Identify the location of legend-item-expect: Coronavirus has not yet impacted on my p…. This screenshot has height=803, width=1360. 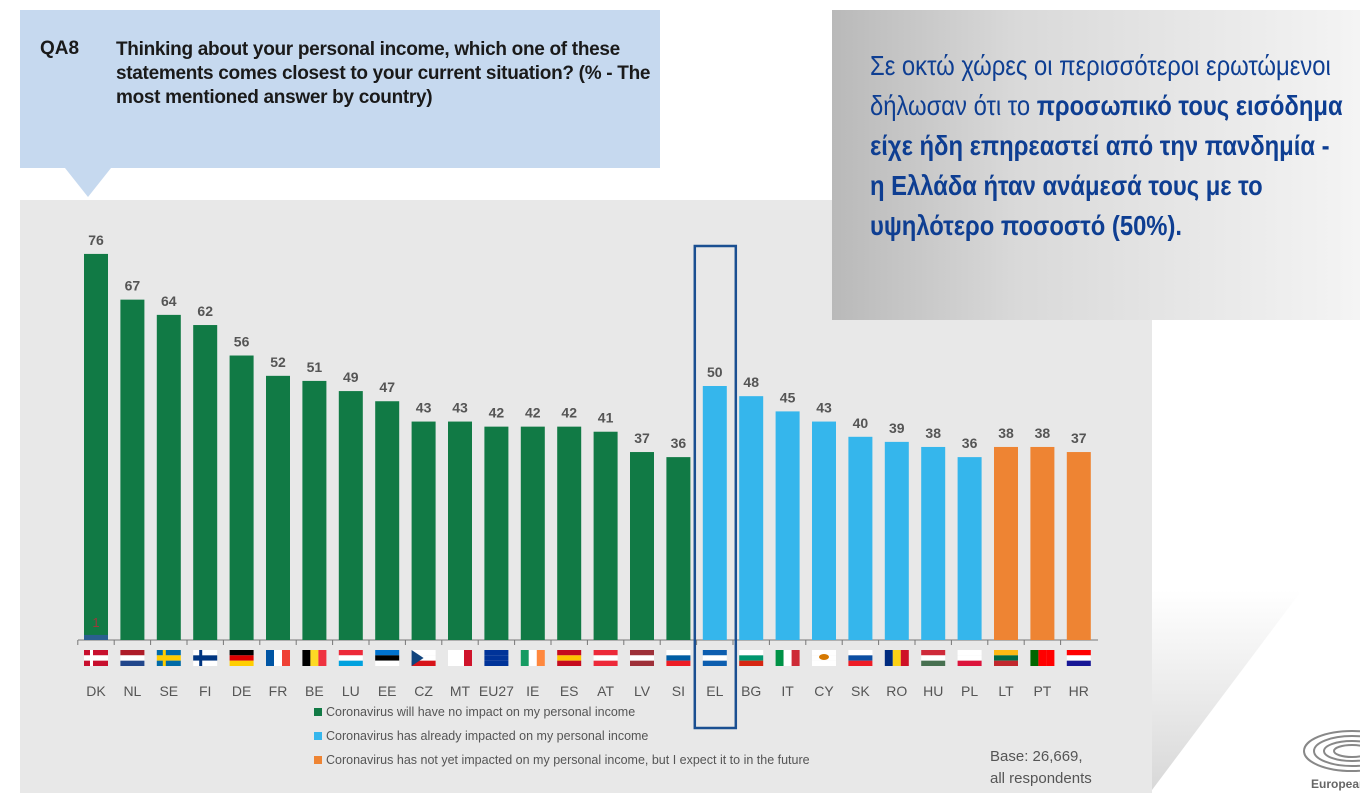
(562, 760).